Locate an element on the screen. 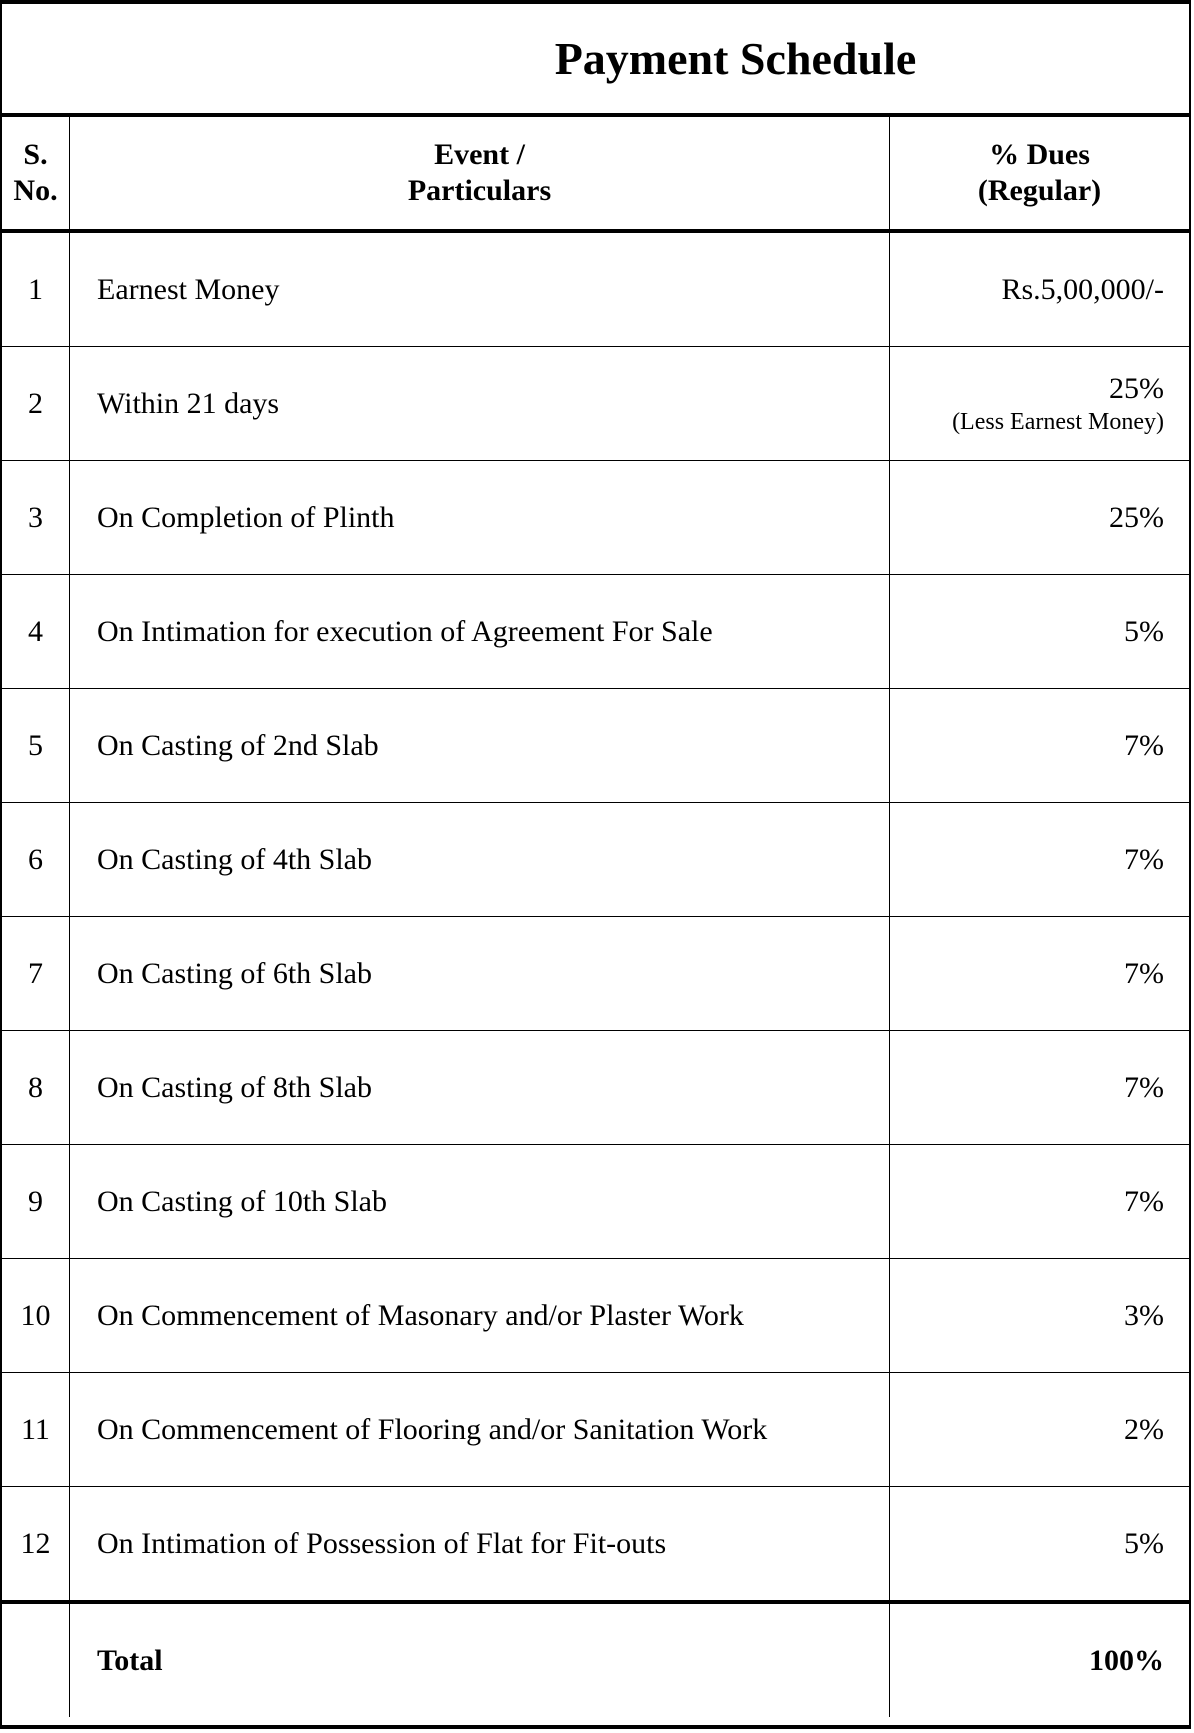 The image size is (1194, 1733). total-value: 100% is located at coordinates (1039, 1658).